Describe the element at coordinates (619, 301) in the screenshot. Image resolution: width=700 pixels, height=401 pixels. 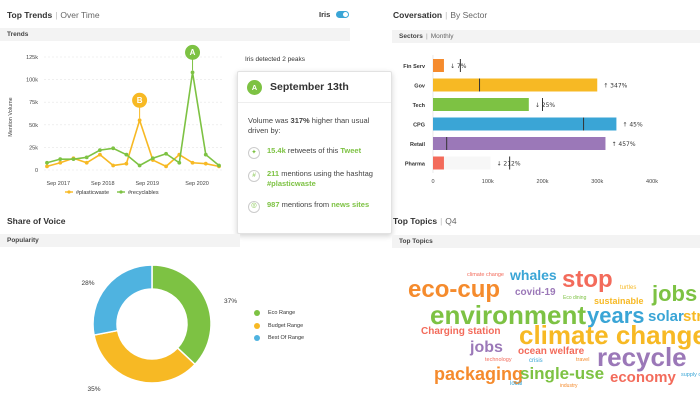
I see `topic-word: sustainable` at that location.